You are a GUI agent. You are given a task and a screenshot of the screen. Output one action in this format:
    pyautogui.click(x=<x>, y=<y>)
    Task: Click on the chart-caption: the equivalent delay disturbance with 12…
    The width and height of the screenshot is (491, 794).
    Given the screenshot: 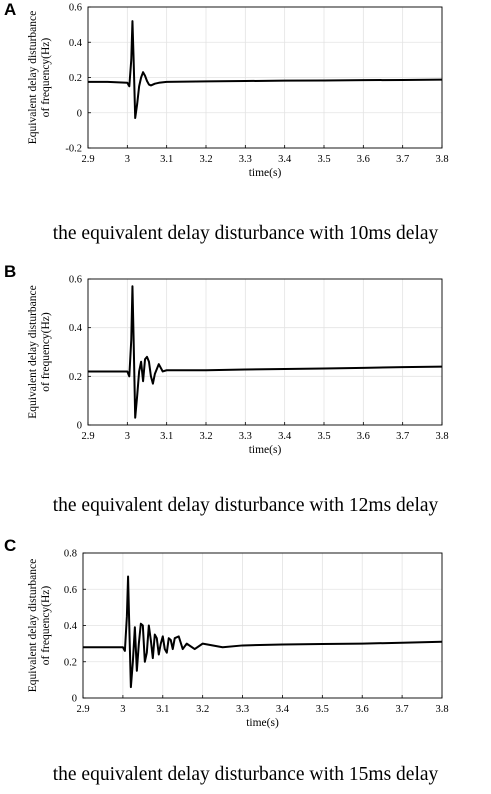 What is the action you would take?
    pyautogui.click(x=245, y=505)
    